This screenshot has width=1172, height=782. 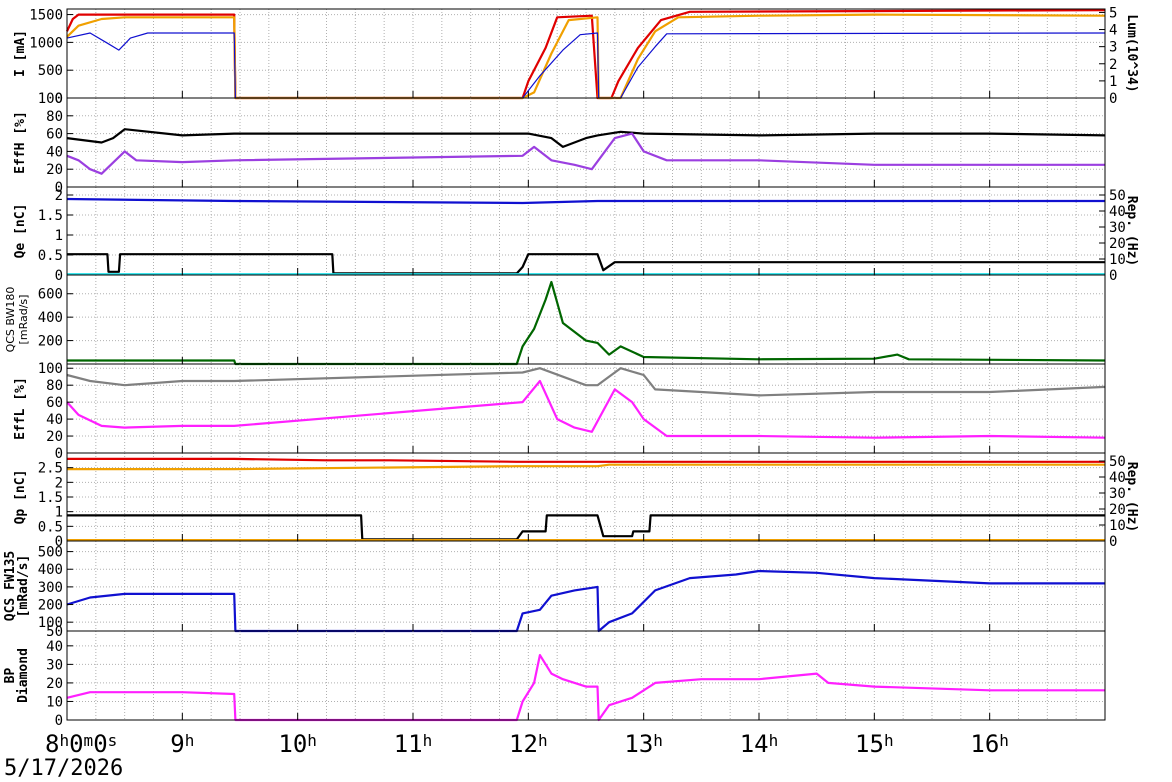 I want to click on panel-effh, so click(x=586, y=142).